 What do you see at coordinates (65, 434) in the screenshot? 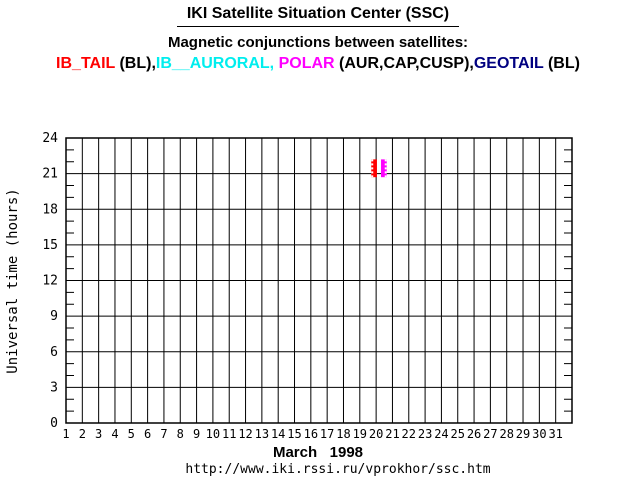
I see `x-tick-label-1: 1` at bounding box center [65, 434].